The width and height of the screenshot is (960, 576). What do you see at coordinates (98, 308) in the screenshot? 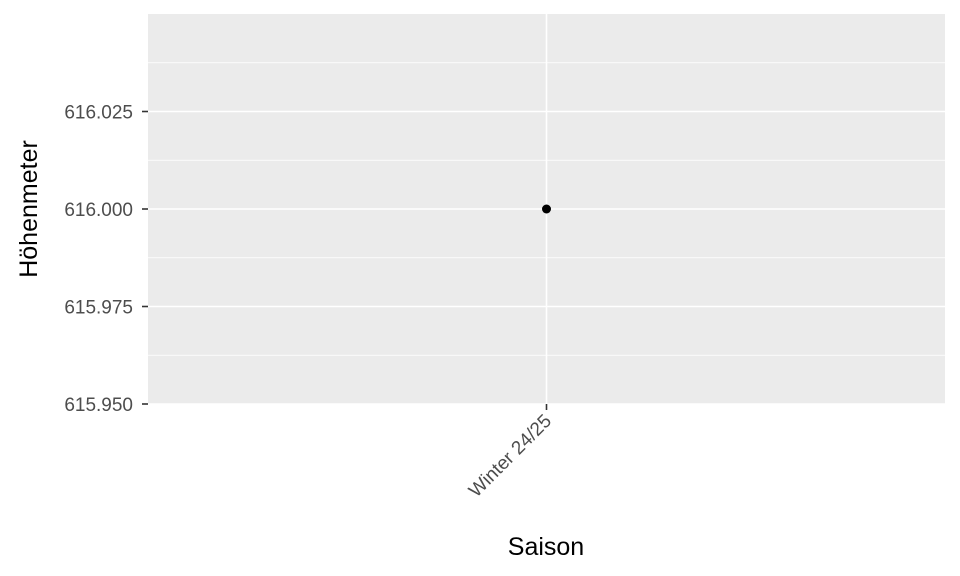
I see `y-tick-label: 615.975` at bounding box center [98, 308].